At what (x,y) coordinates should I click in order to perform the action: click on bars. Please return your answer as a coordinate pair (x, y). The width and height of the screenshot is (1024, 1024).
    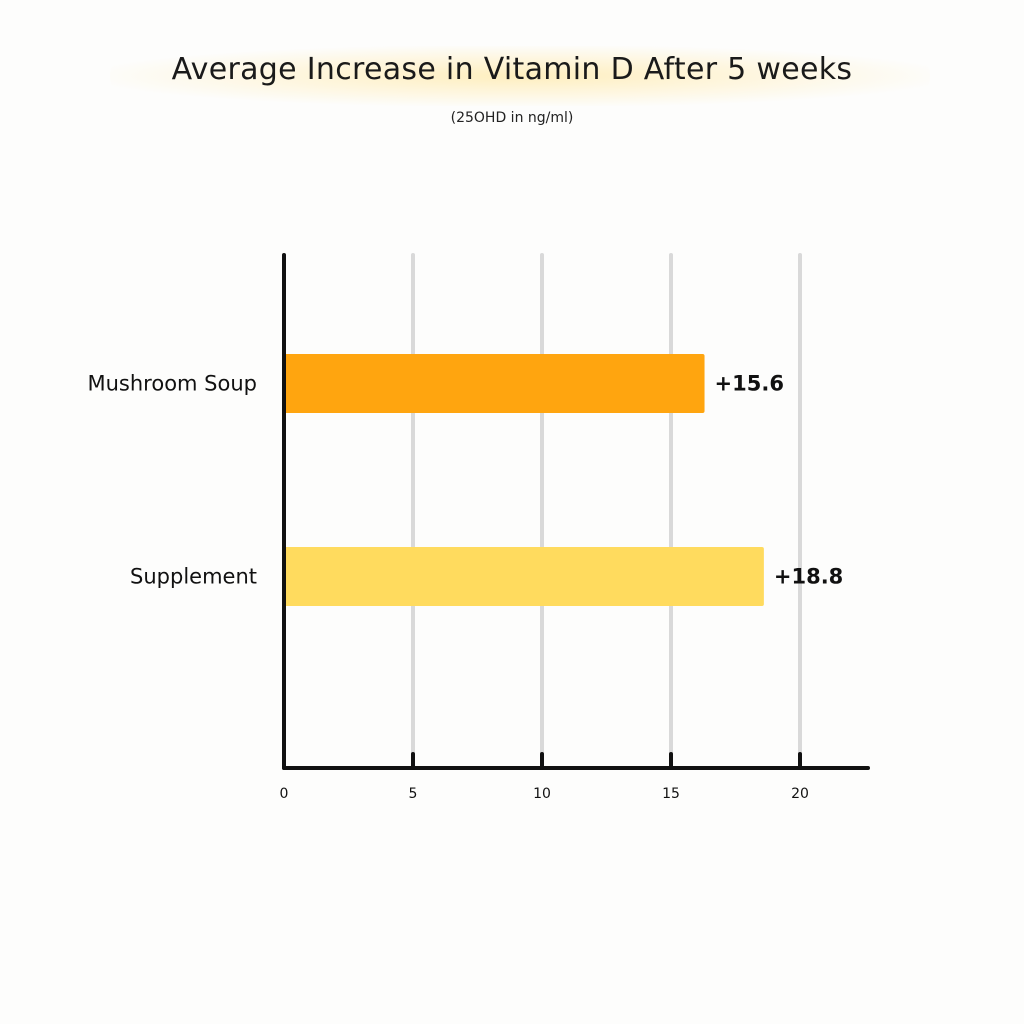
    Looking at the image, I should click on (524, 480).